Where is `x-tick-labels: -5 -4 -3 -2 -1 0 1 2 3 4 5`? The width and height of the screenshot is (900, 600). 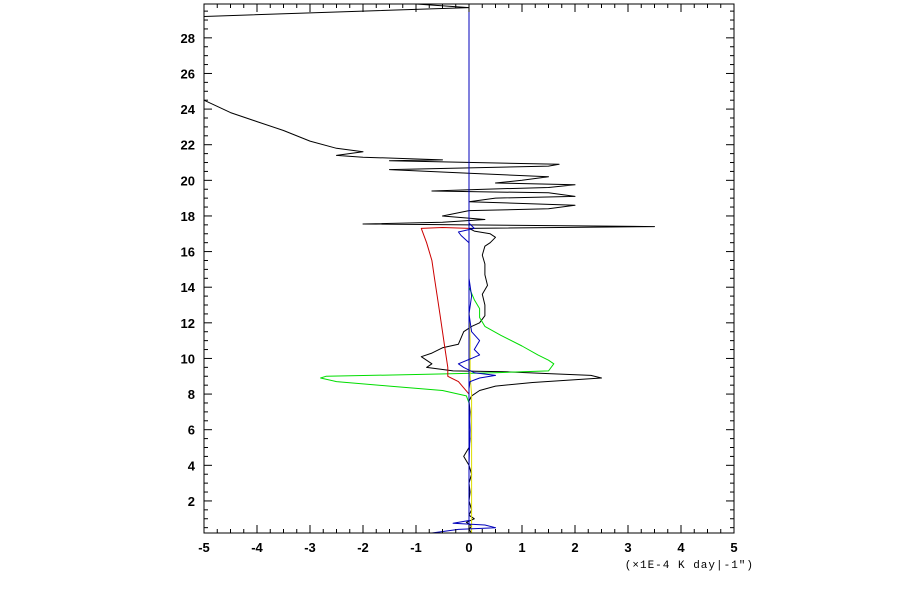 x-tick-labels: -5 -4 -3 -2 -1 0 1 2 3 4 5 is located at coordinates (467, 547).